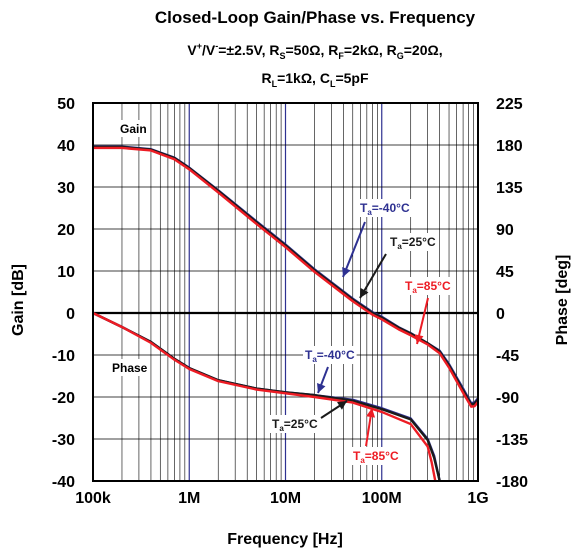  Describe the element at coordinates (354, 249) in the screenshot. I see `gain-arrow-ta-minus40-shaft` at that location.